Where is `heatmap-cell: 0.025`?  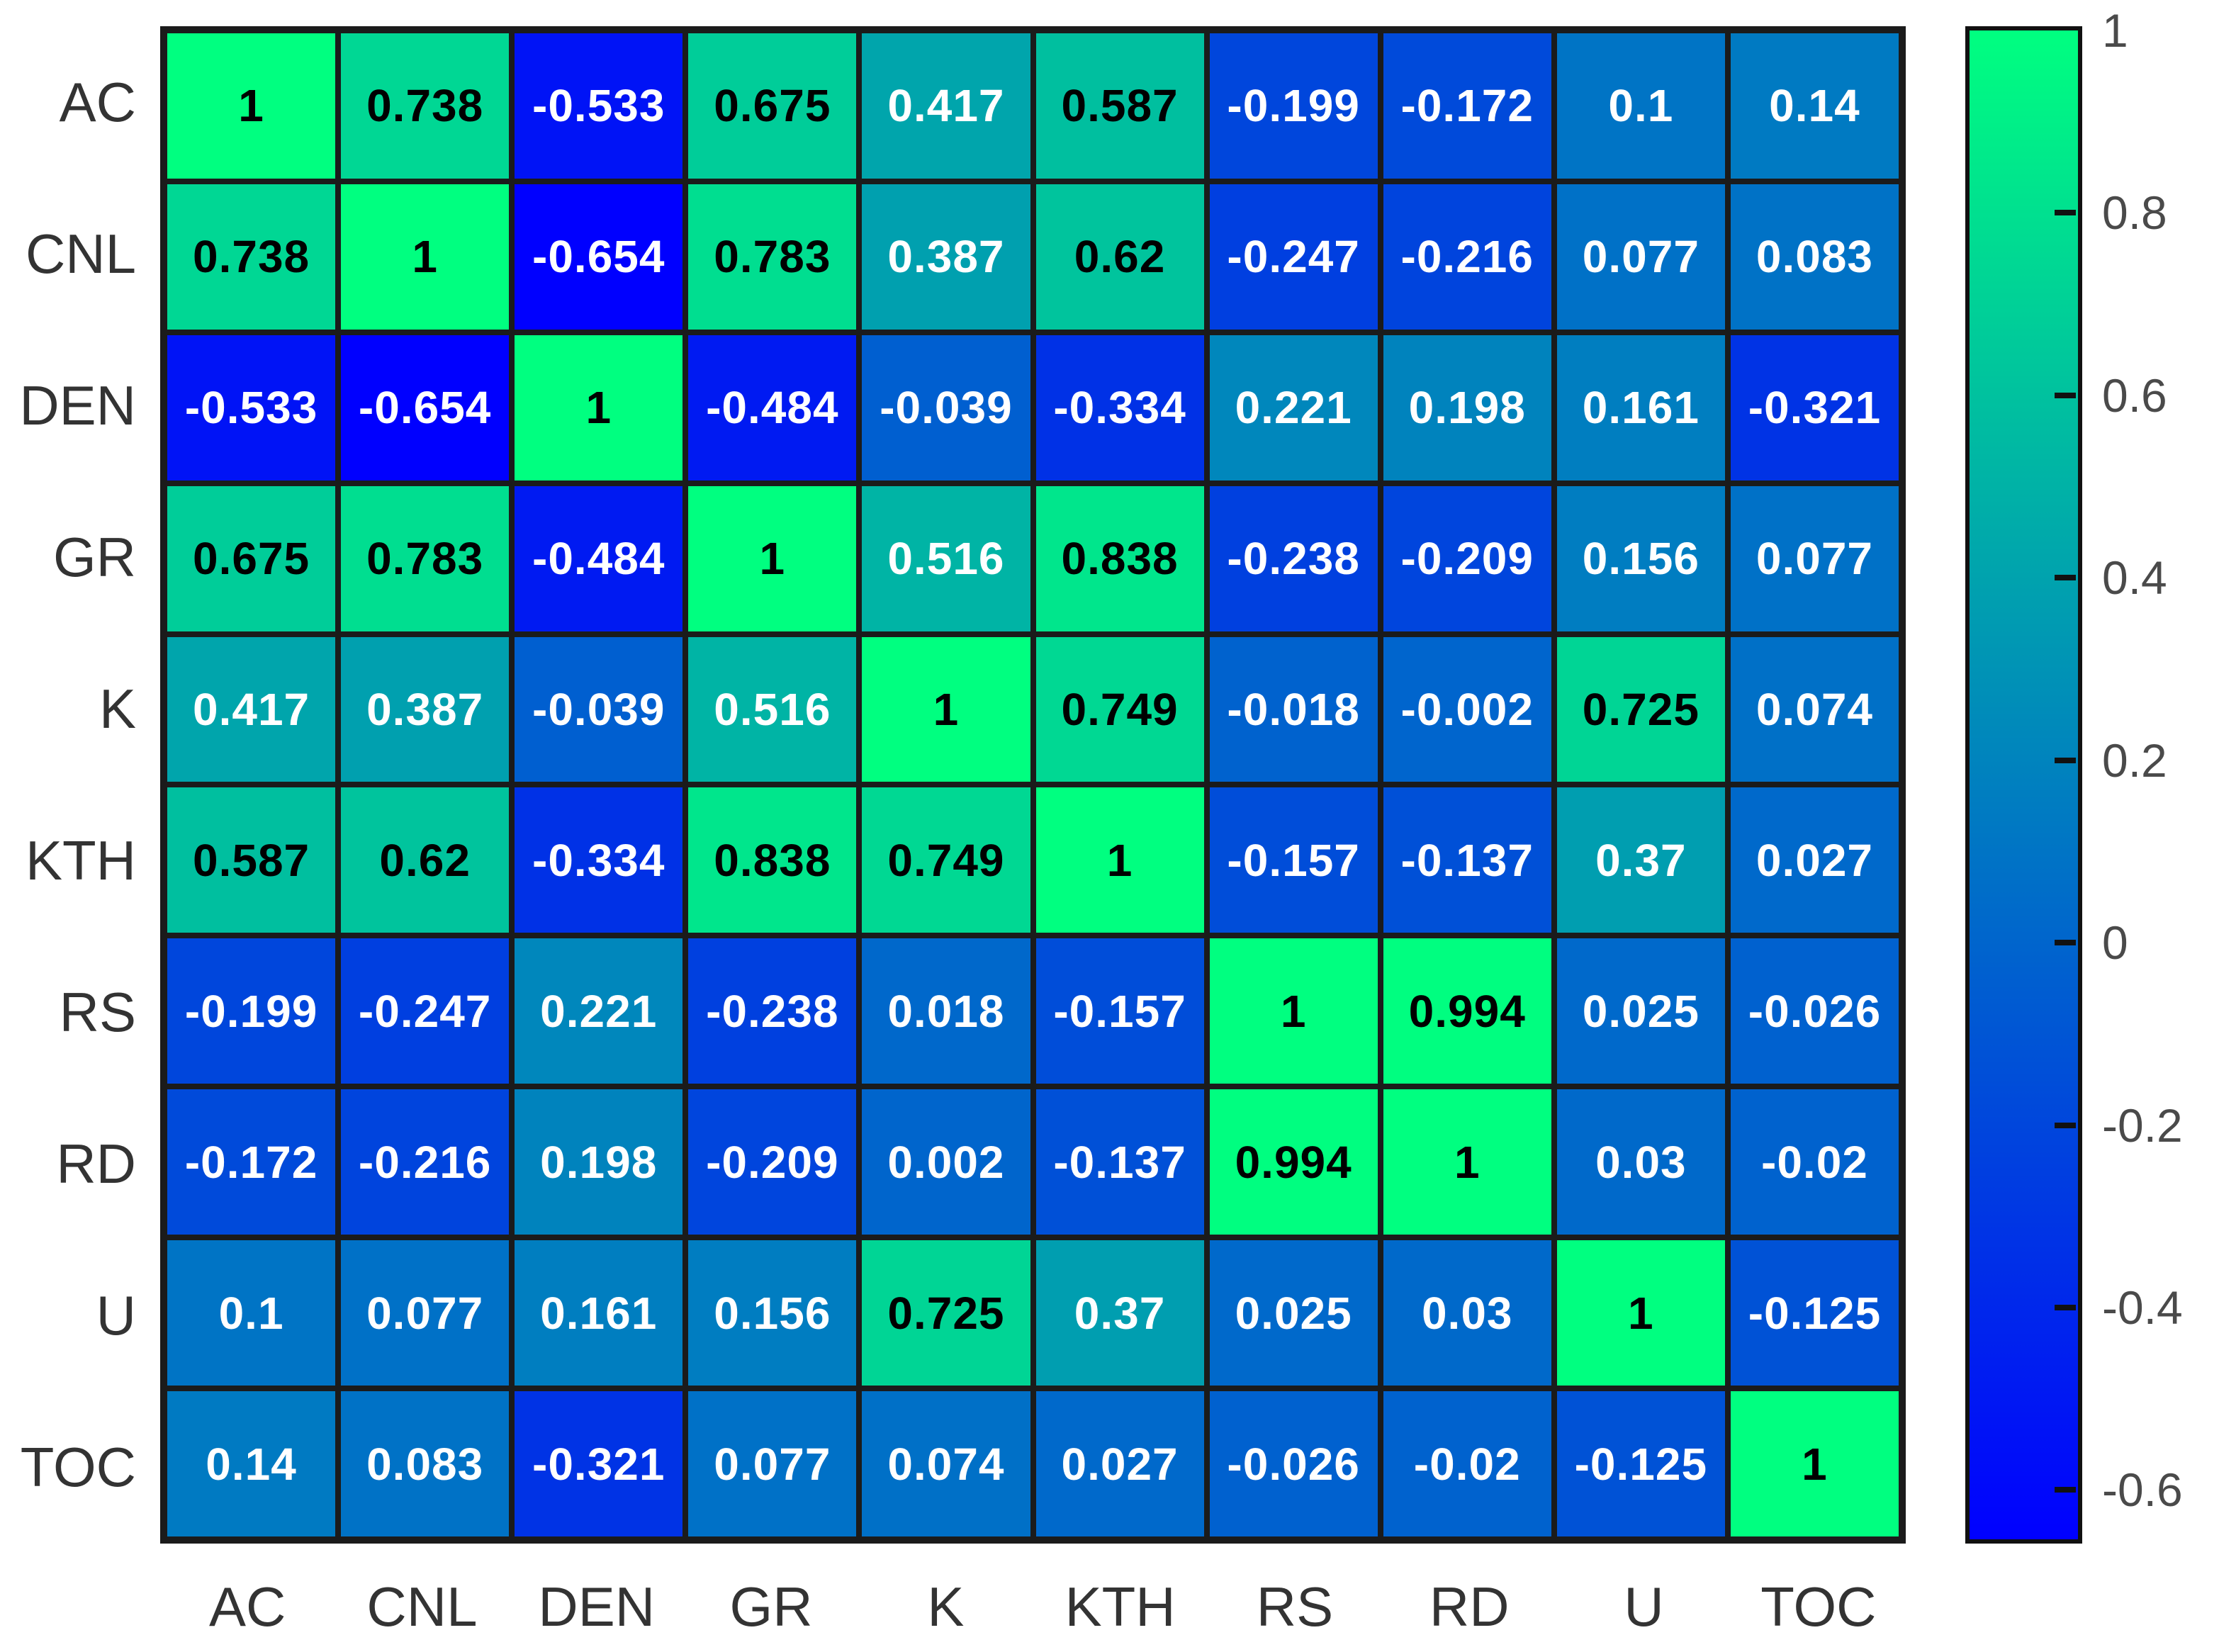
heatmap-cell: 0.025 is located at coordinates (1293, 1313).